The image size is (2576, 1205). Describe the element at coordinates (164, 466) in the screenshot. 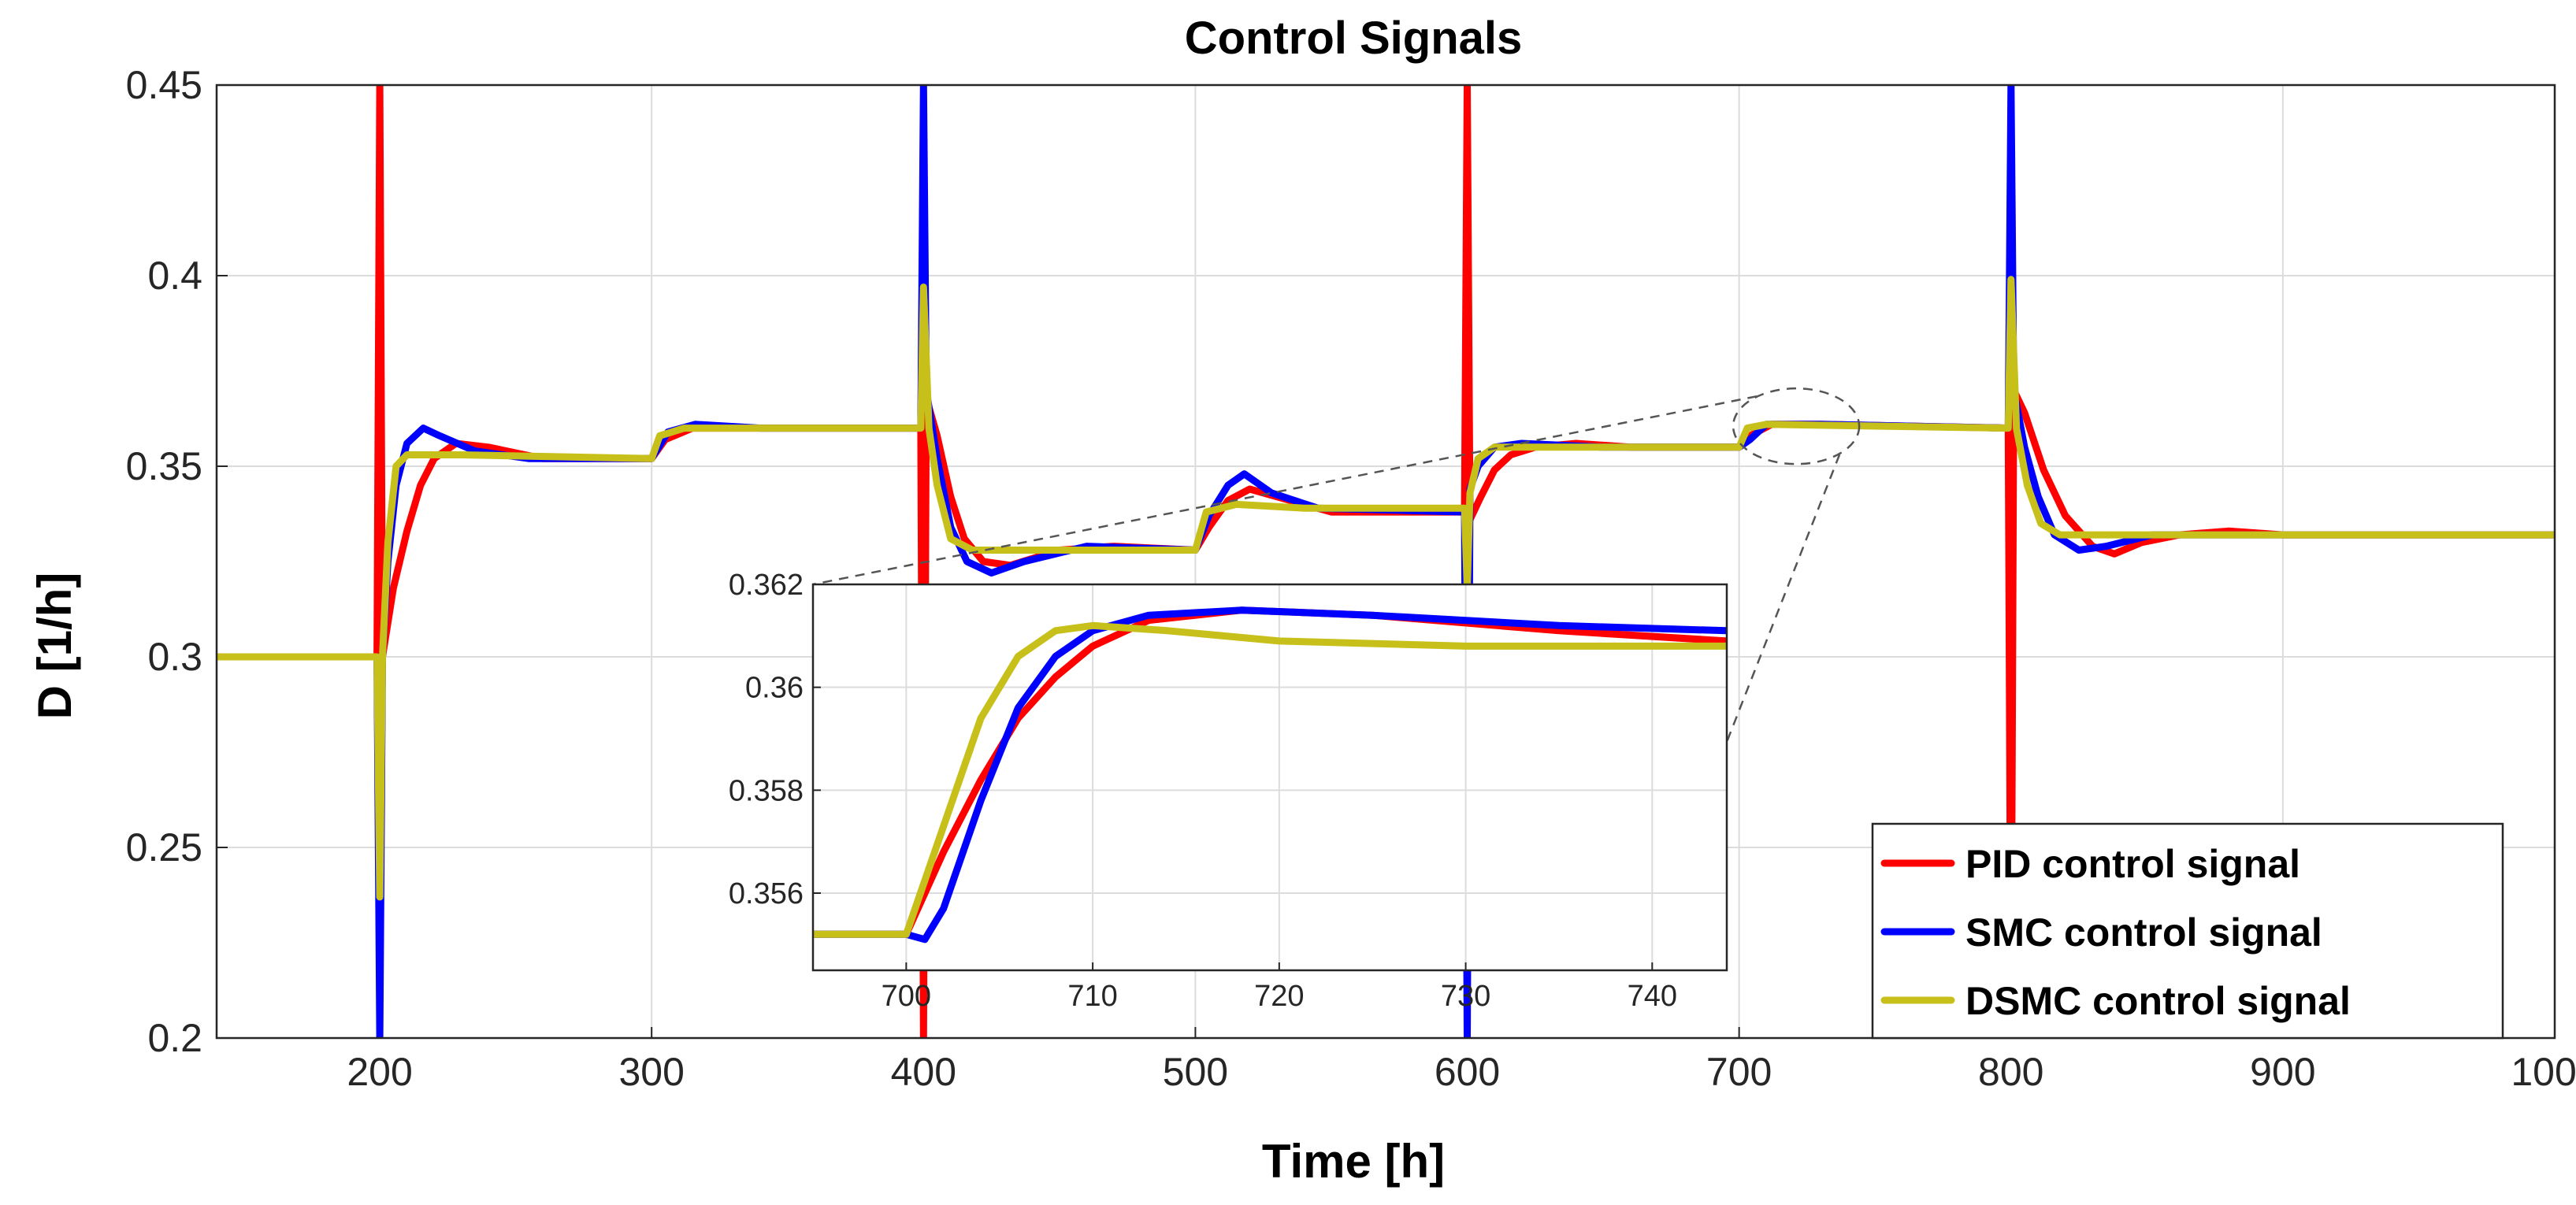

I see `y-tick-label: 0.35` at that location.